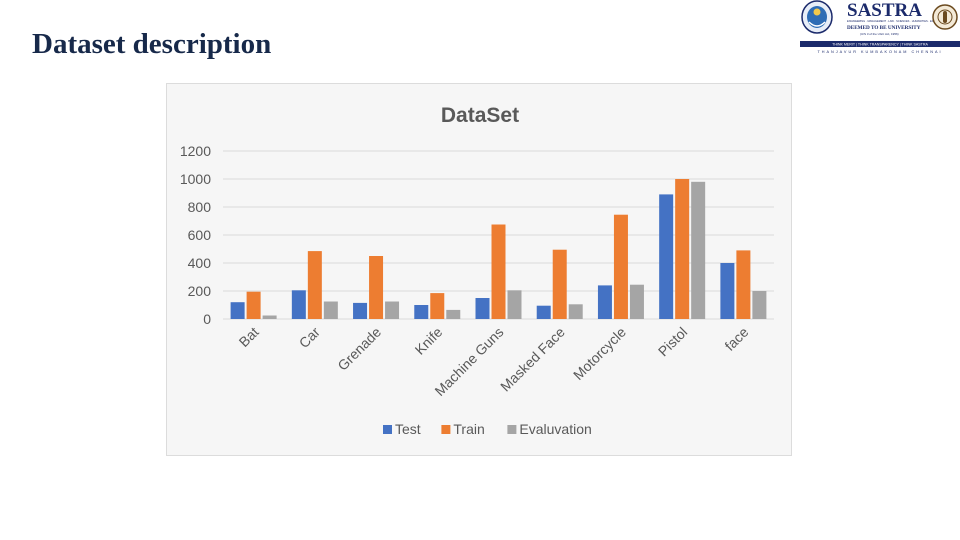 Image resolution: width=960 pixels, height=540 pixels. I want to click on slide-title: Dataset description, so click(152, 44).